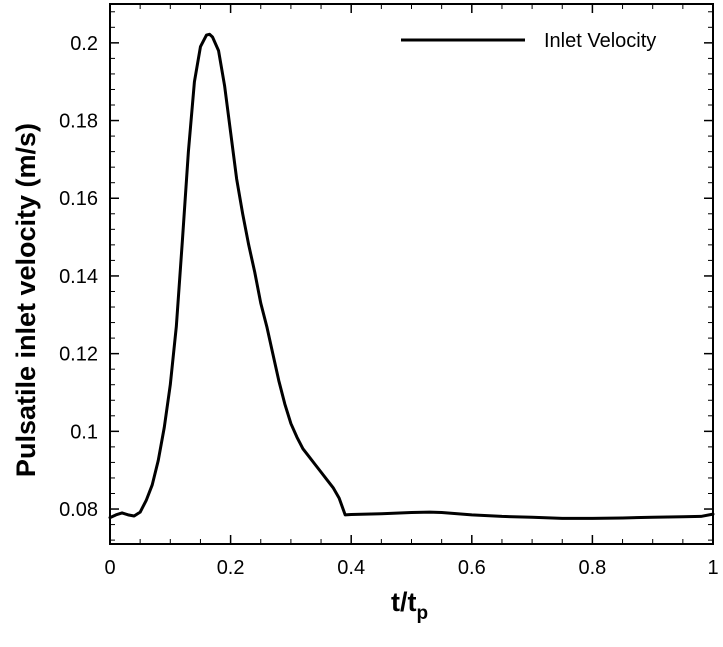 The width and height of the screenshot is (723, 647). Describe the element at coordinates (528, 41) in the screenshot. I see `legend: Inlet Velocity` at that location.